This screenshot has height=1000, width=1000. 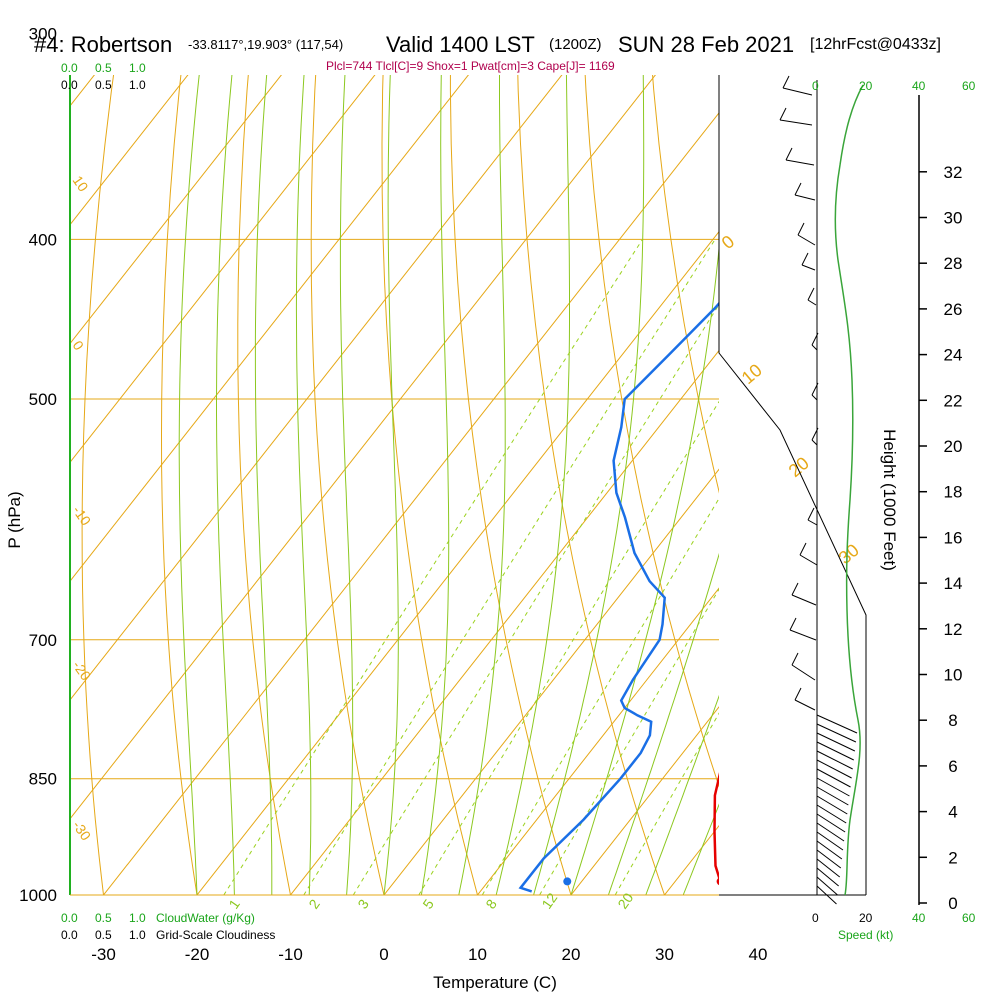 I want to click on spd-tick-top-3: 60, so click(x=969, y=86).